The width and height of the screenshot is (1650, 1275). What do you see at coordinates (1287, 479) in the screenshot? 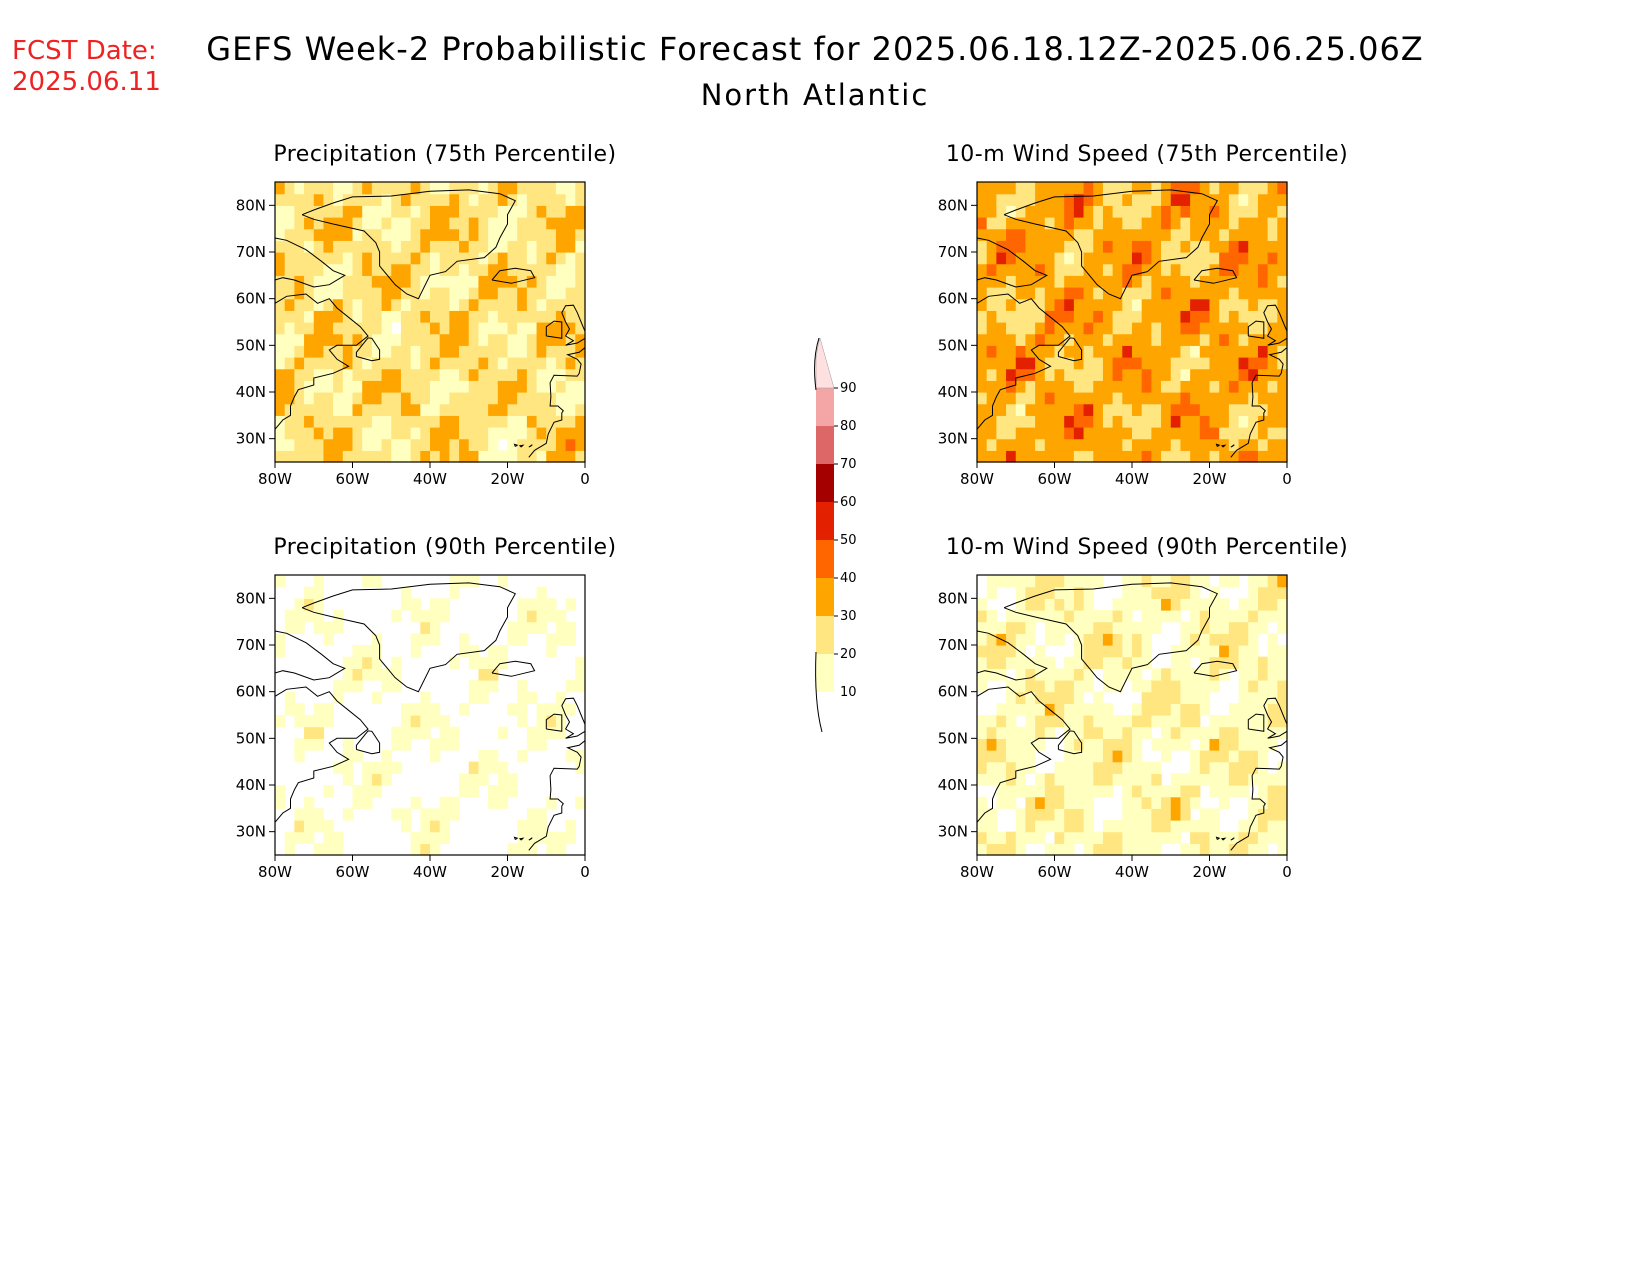
I see `lon-tick-label: 0` at bounding box center [1287, 479].